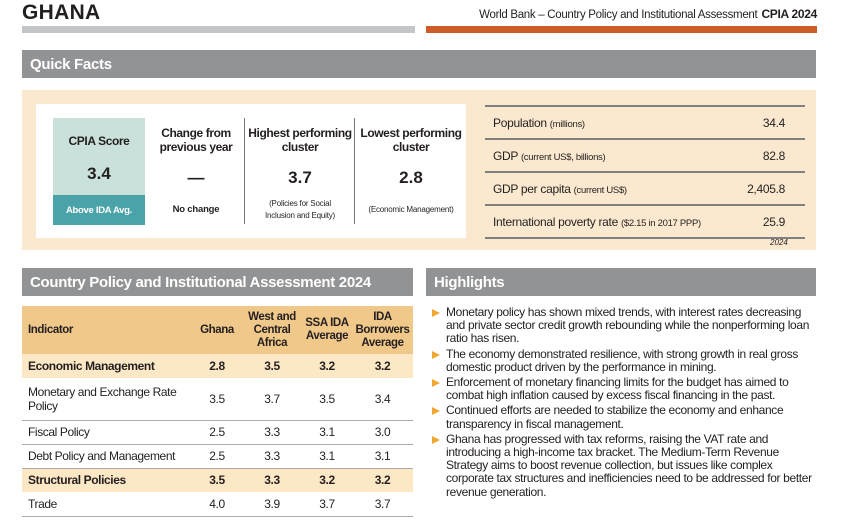 The width and height of the screenshot is (847, 522). Describe the element at coordinates (196, 140) in the screenshot. I see `change-label: Change from previous year` at that location.